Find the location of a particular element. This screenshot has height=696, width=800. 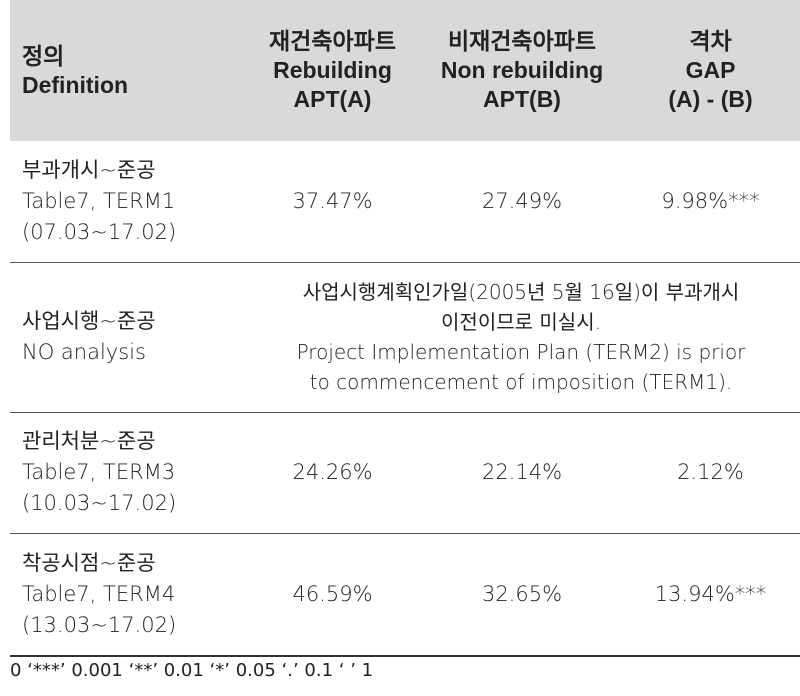

row-definition: 관리처분~준공 Table7, TERM3 (10.03~17.02) is located at coordinates (99, 472).